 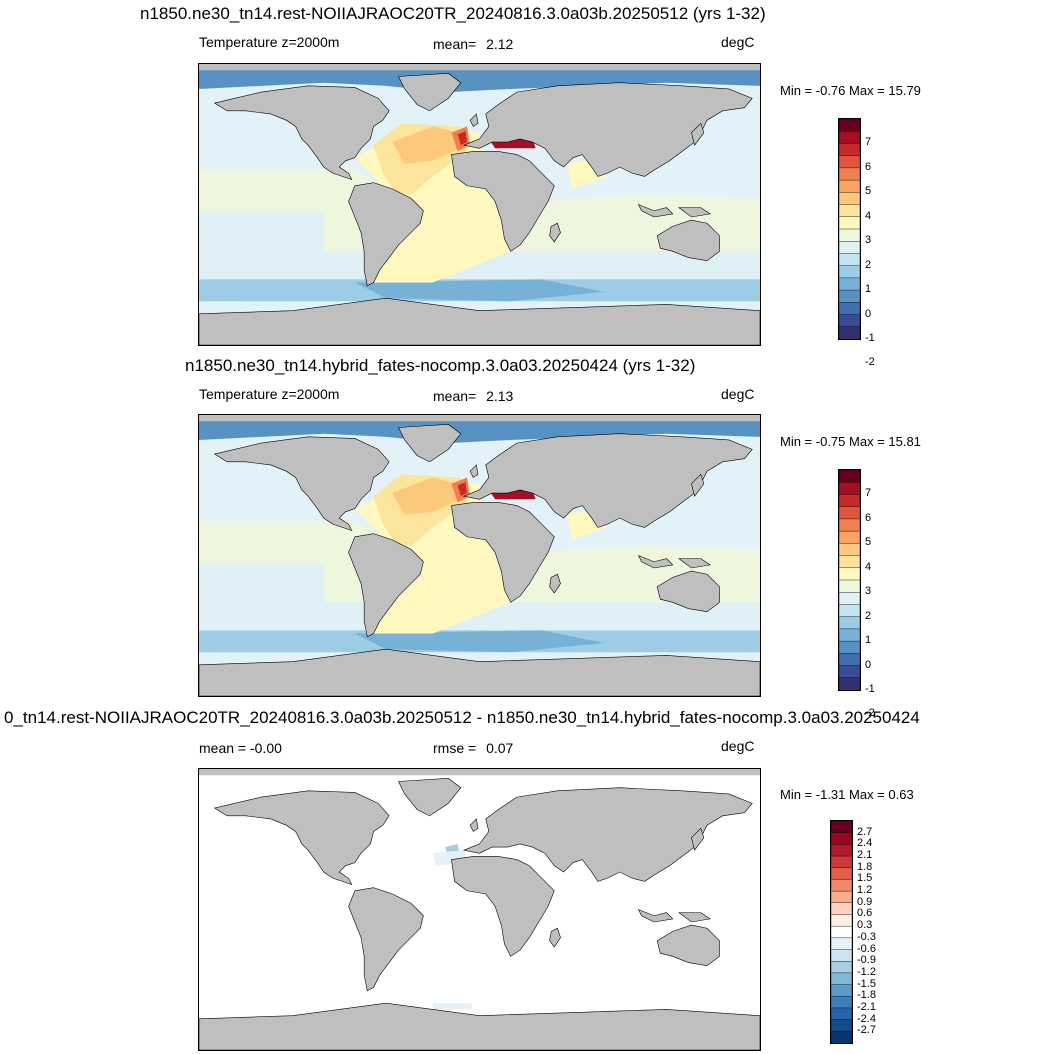 What do you see at coordinates (865, 843) in the screenshot?
I see `colorbar-tick-label: 2.4` at bounding box center [865, 843].